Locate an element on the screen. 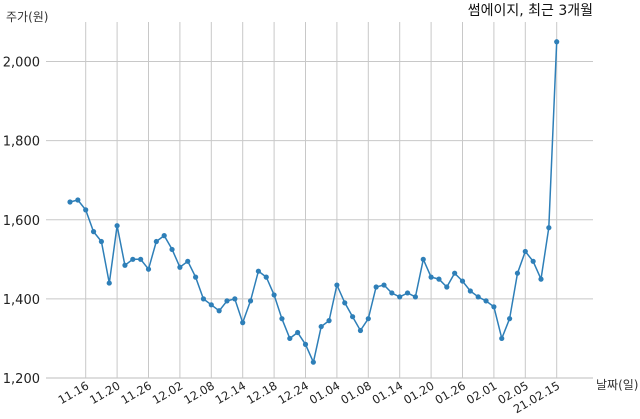  y-tick-label: 2,000 is located at coordinates (21, 63).